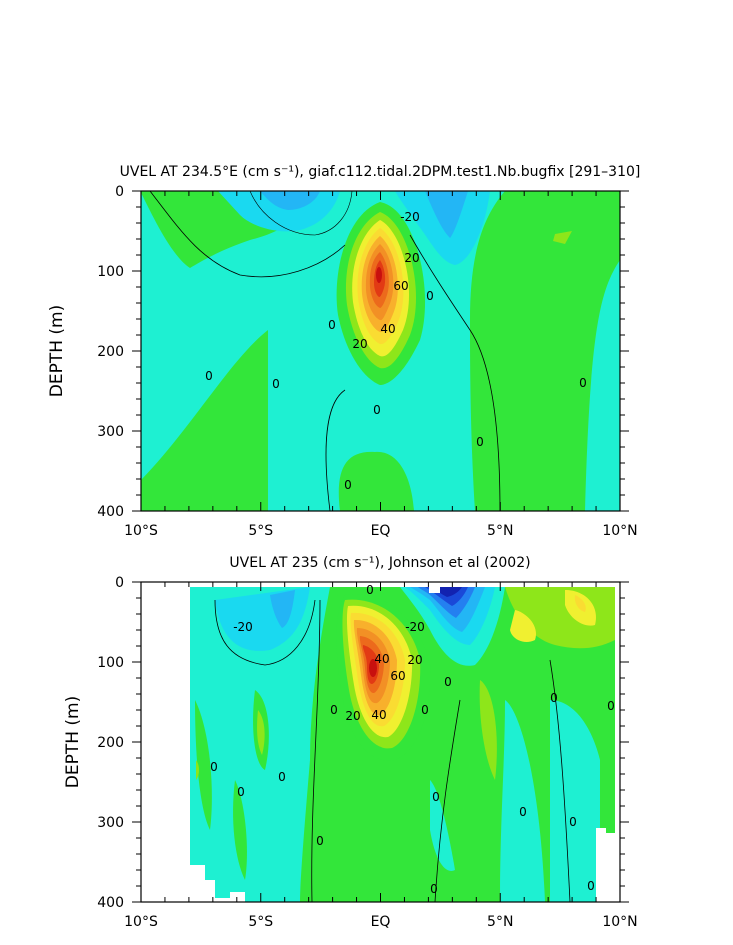  Describe the element at coordinates (204, 420) in the screenshot. I see `region-positive-sw` at that location.